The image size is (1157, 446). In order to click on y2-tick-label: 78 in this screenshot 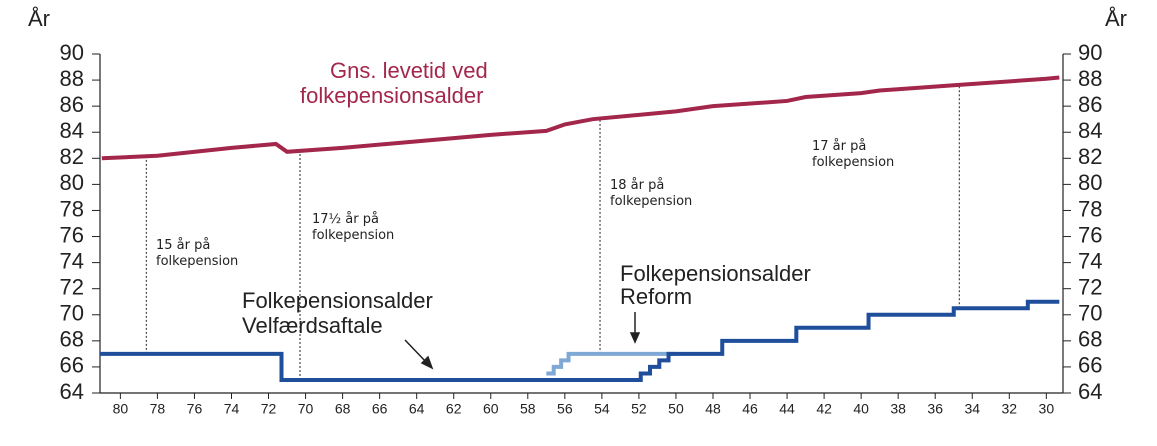, I will do `click(1090, 208)`.